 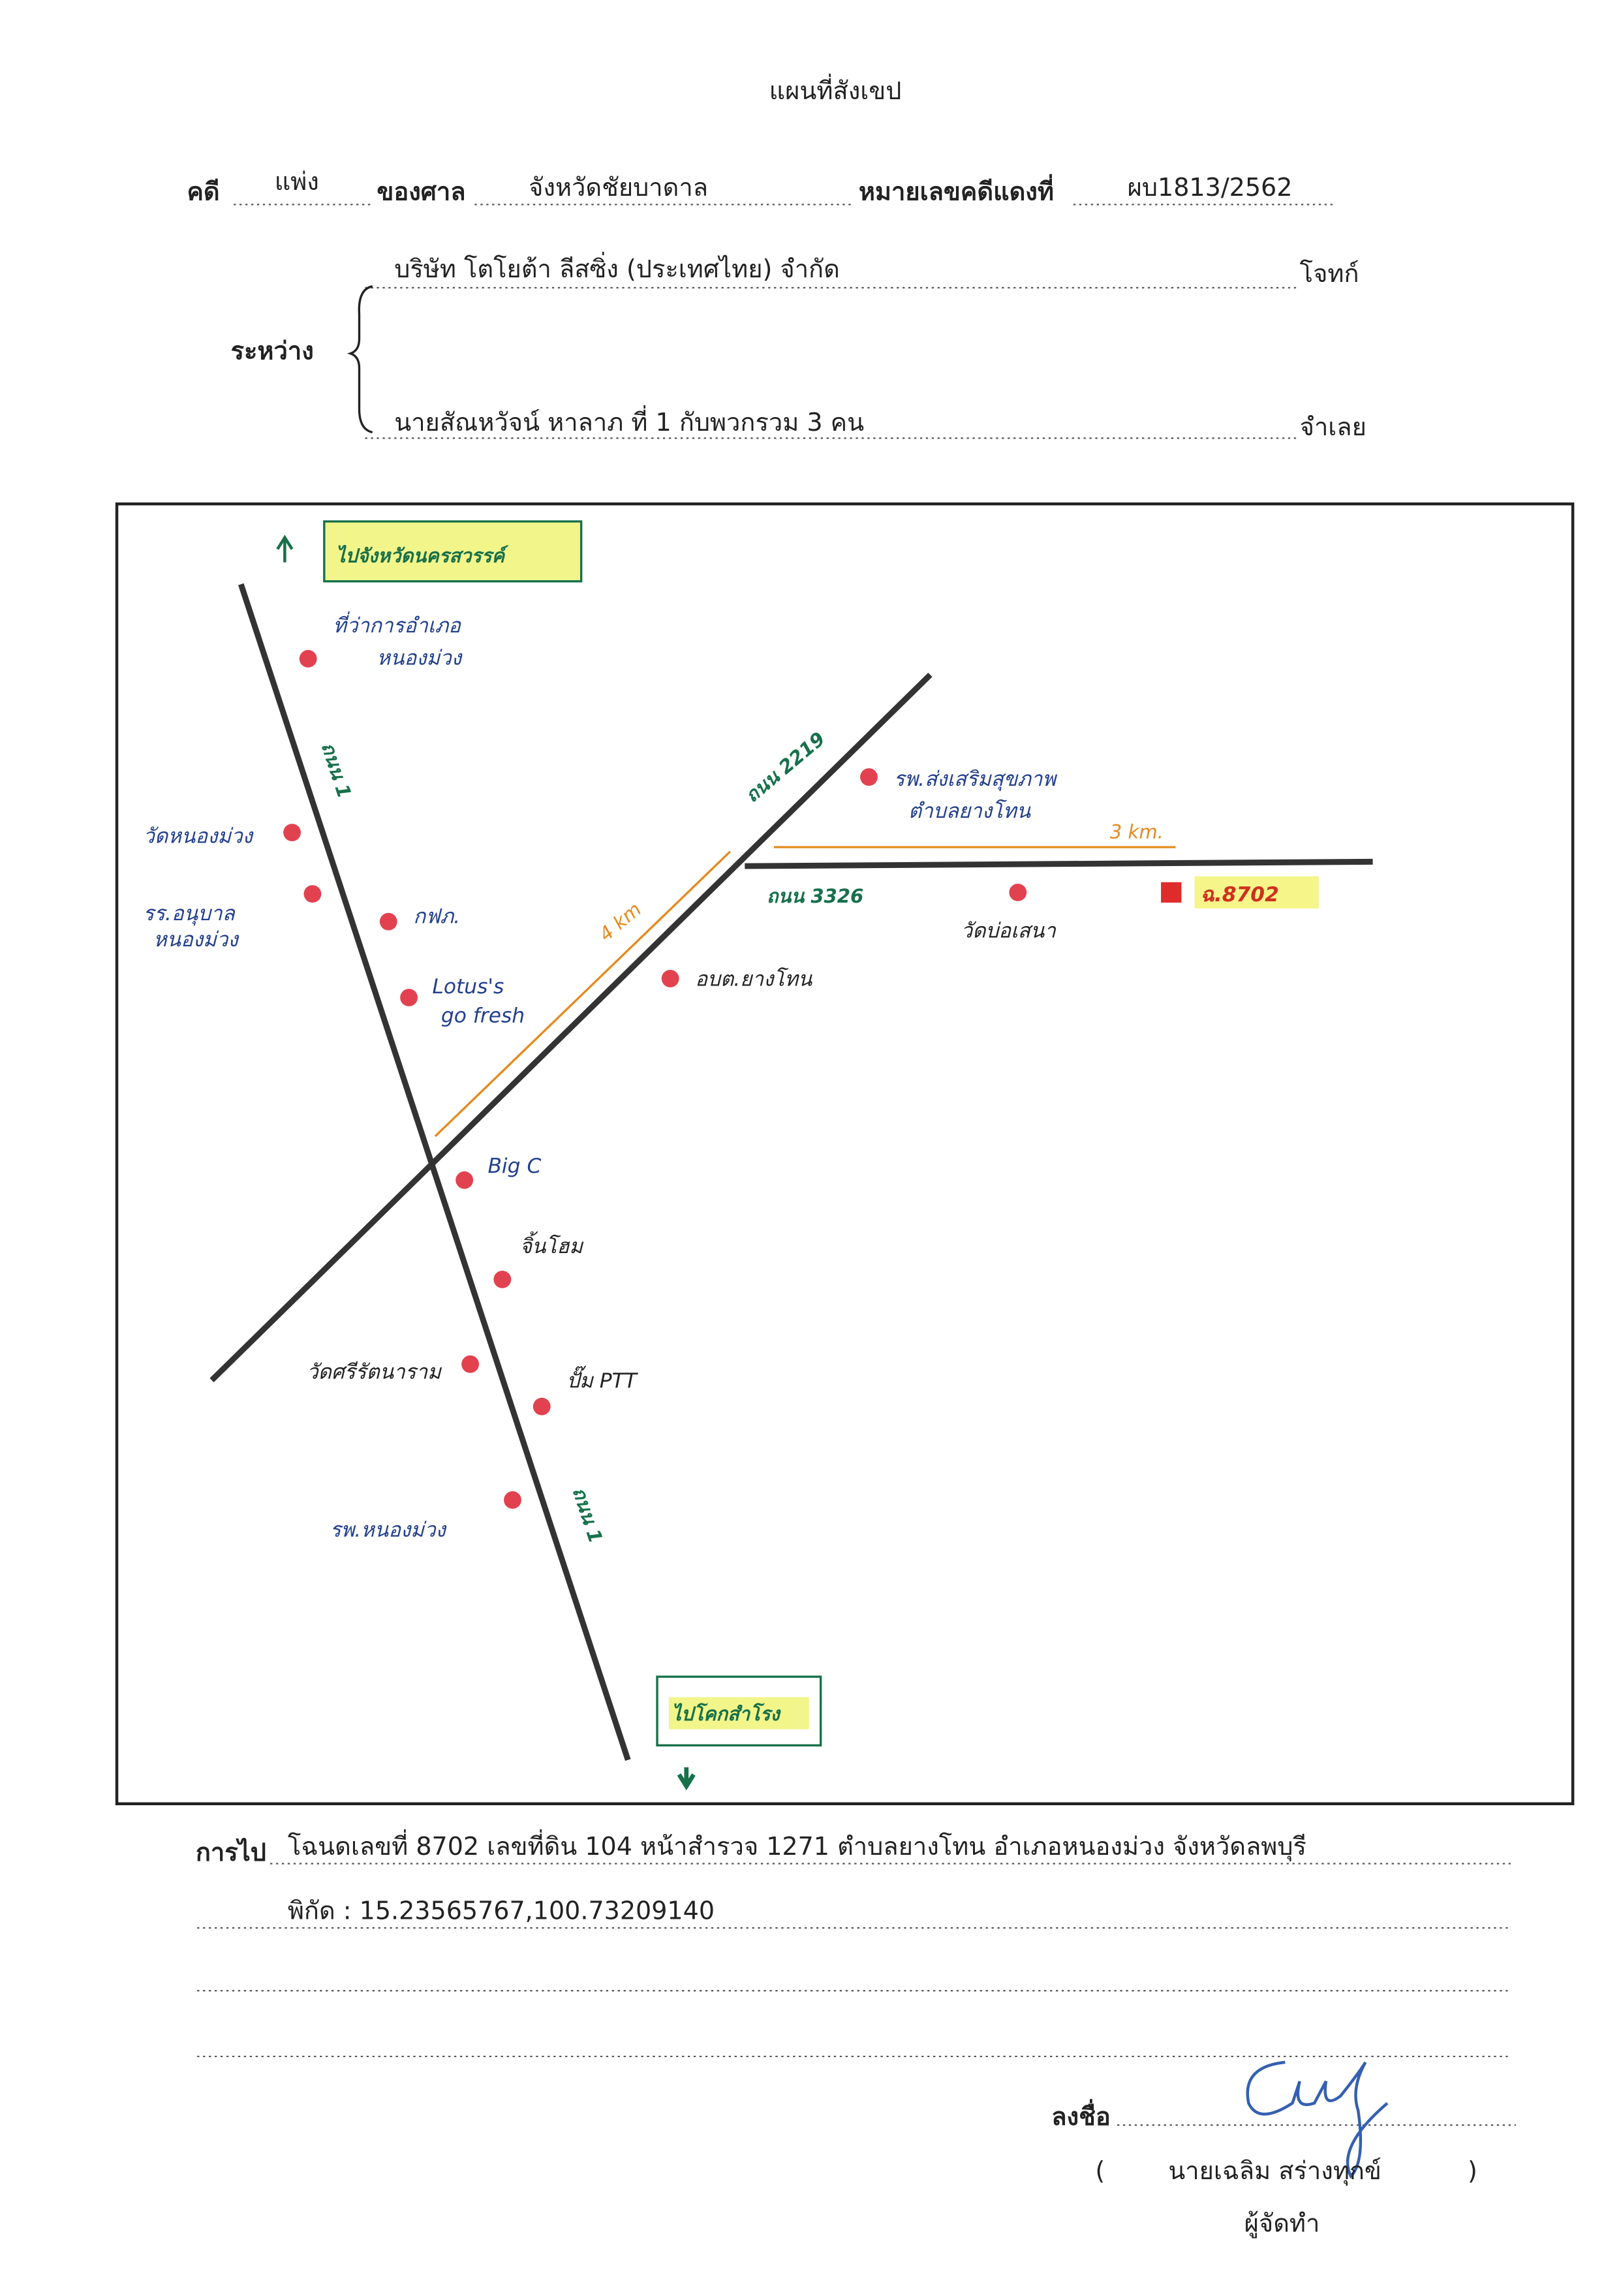 What do you see at coordinates (785, 767) in the screenshot?
I see `road-label: ถนน 2219` at bounding box center [785, 767].